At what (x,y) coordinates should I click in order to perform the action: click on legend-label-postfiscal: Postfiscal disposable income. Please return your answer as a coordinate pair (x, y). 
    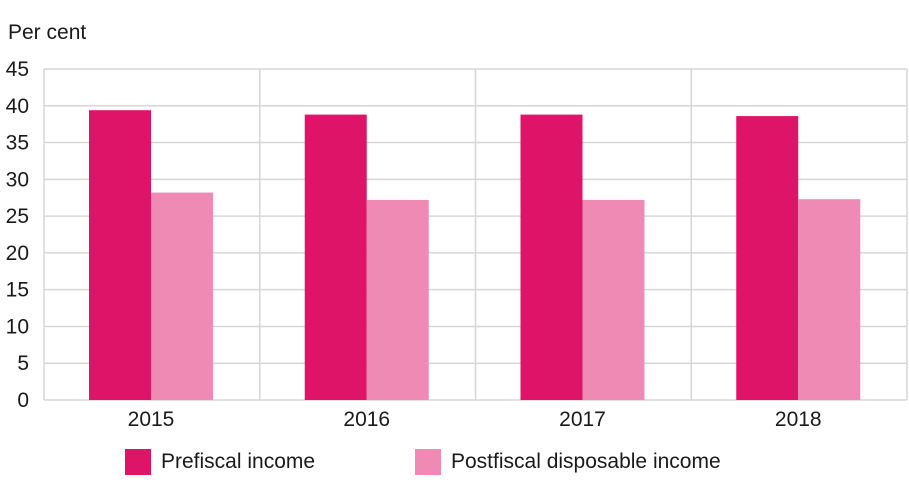
    Looking at the image, I should click on (586, 461).